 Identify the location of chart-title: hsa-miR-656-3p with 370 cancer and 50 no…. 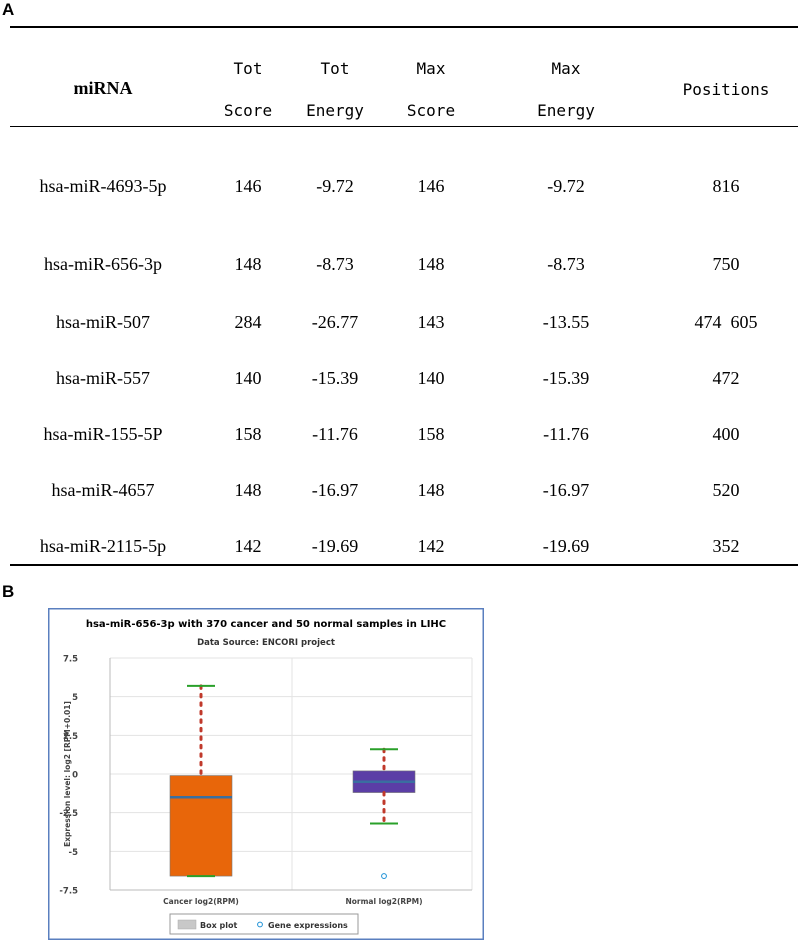
(266, 624).